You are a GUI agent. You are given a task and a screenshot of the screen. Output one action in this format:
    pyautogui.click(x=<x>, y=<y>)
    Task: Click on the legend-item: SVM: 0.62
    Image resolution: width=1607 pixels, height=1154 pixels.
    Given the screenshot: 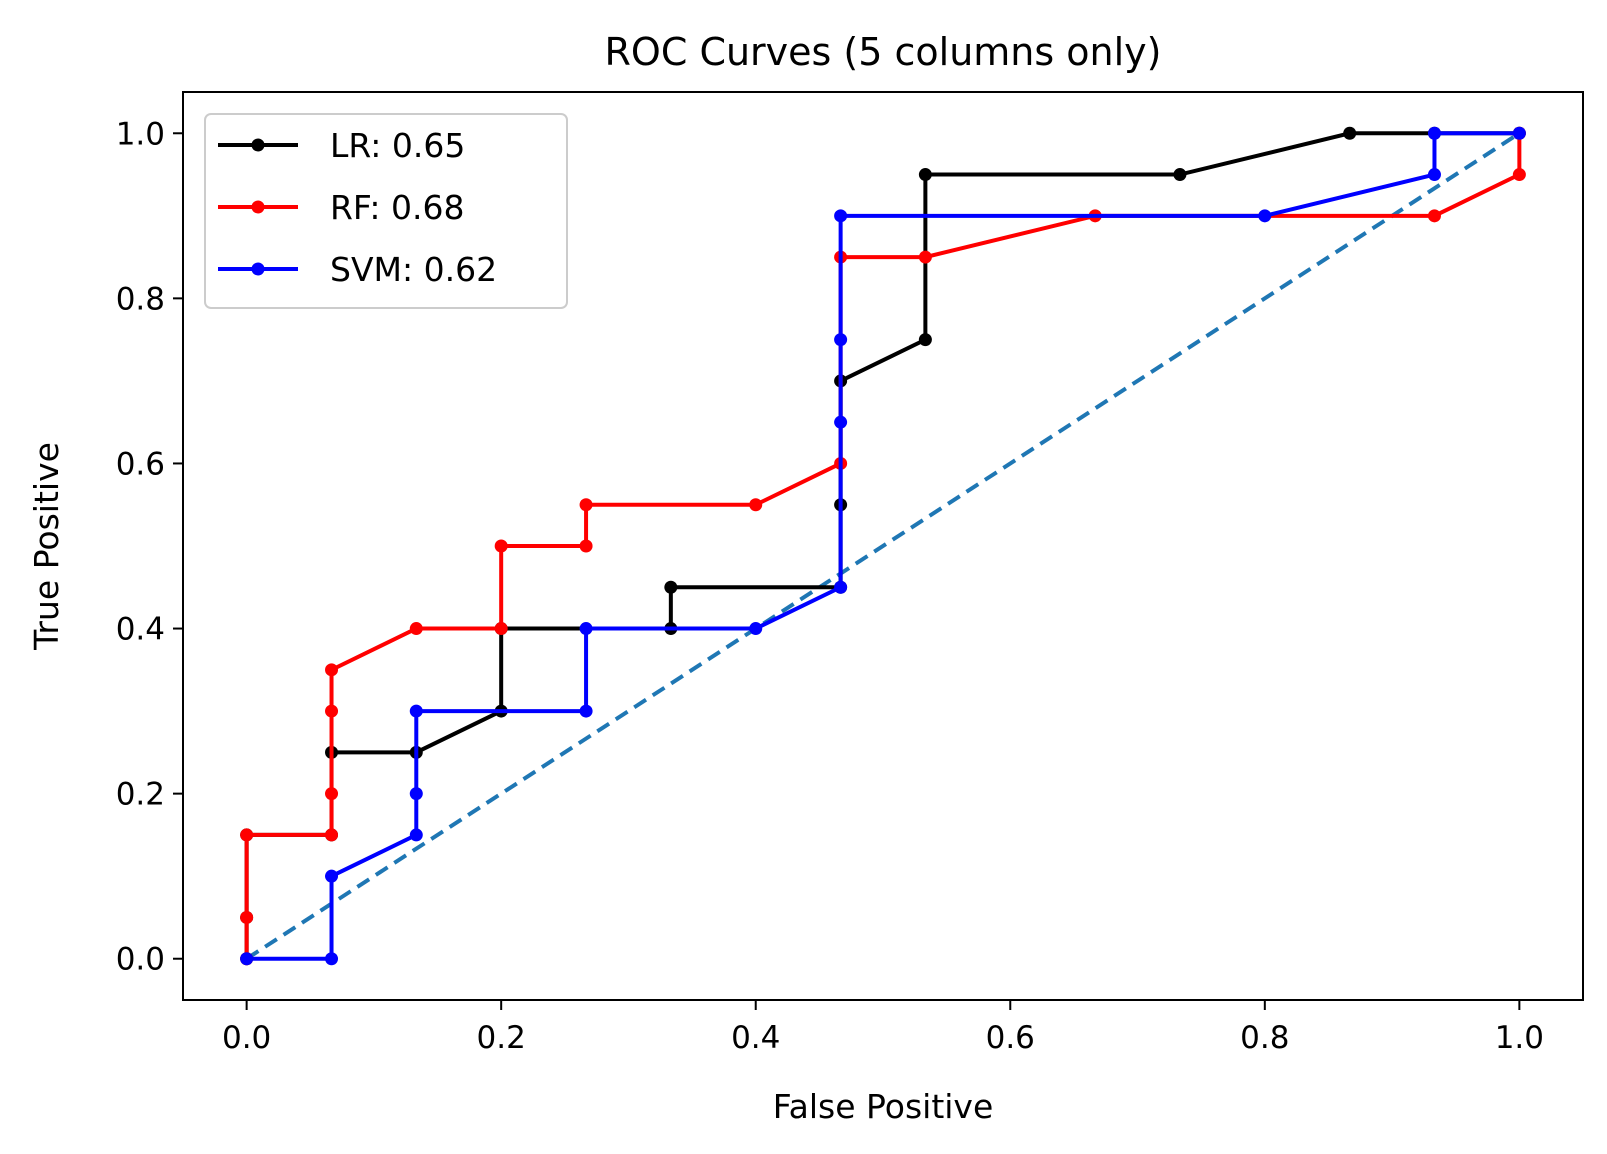 What is the action you would take?
    pyautogui.click(x=357, y=269)
    